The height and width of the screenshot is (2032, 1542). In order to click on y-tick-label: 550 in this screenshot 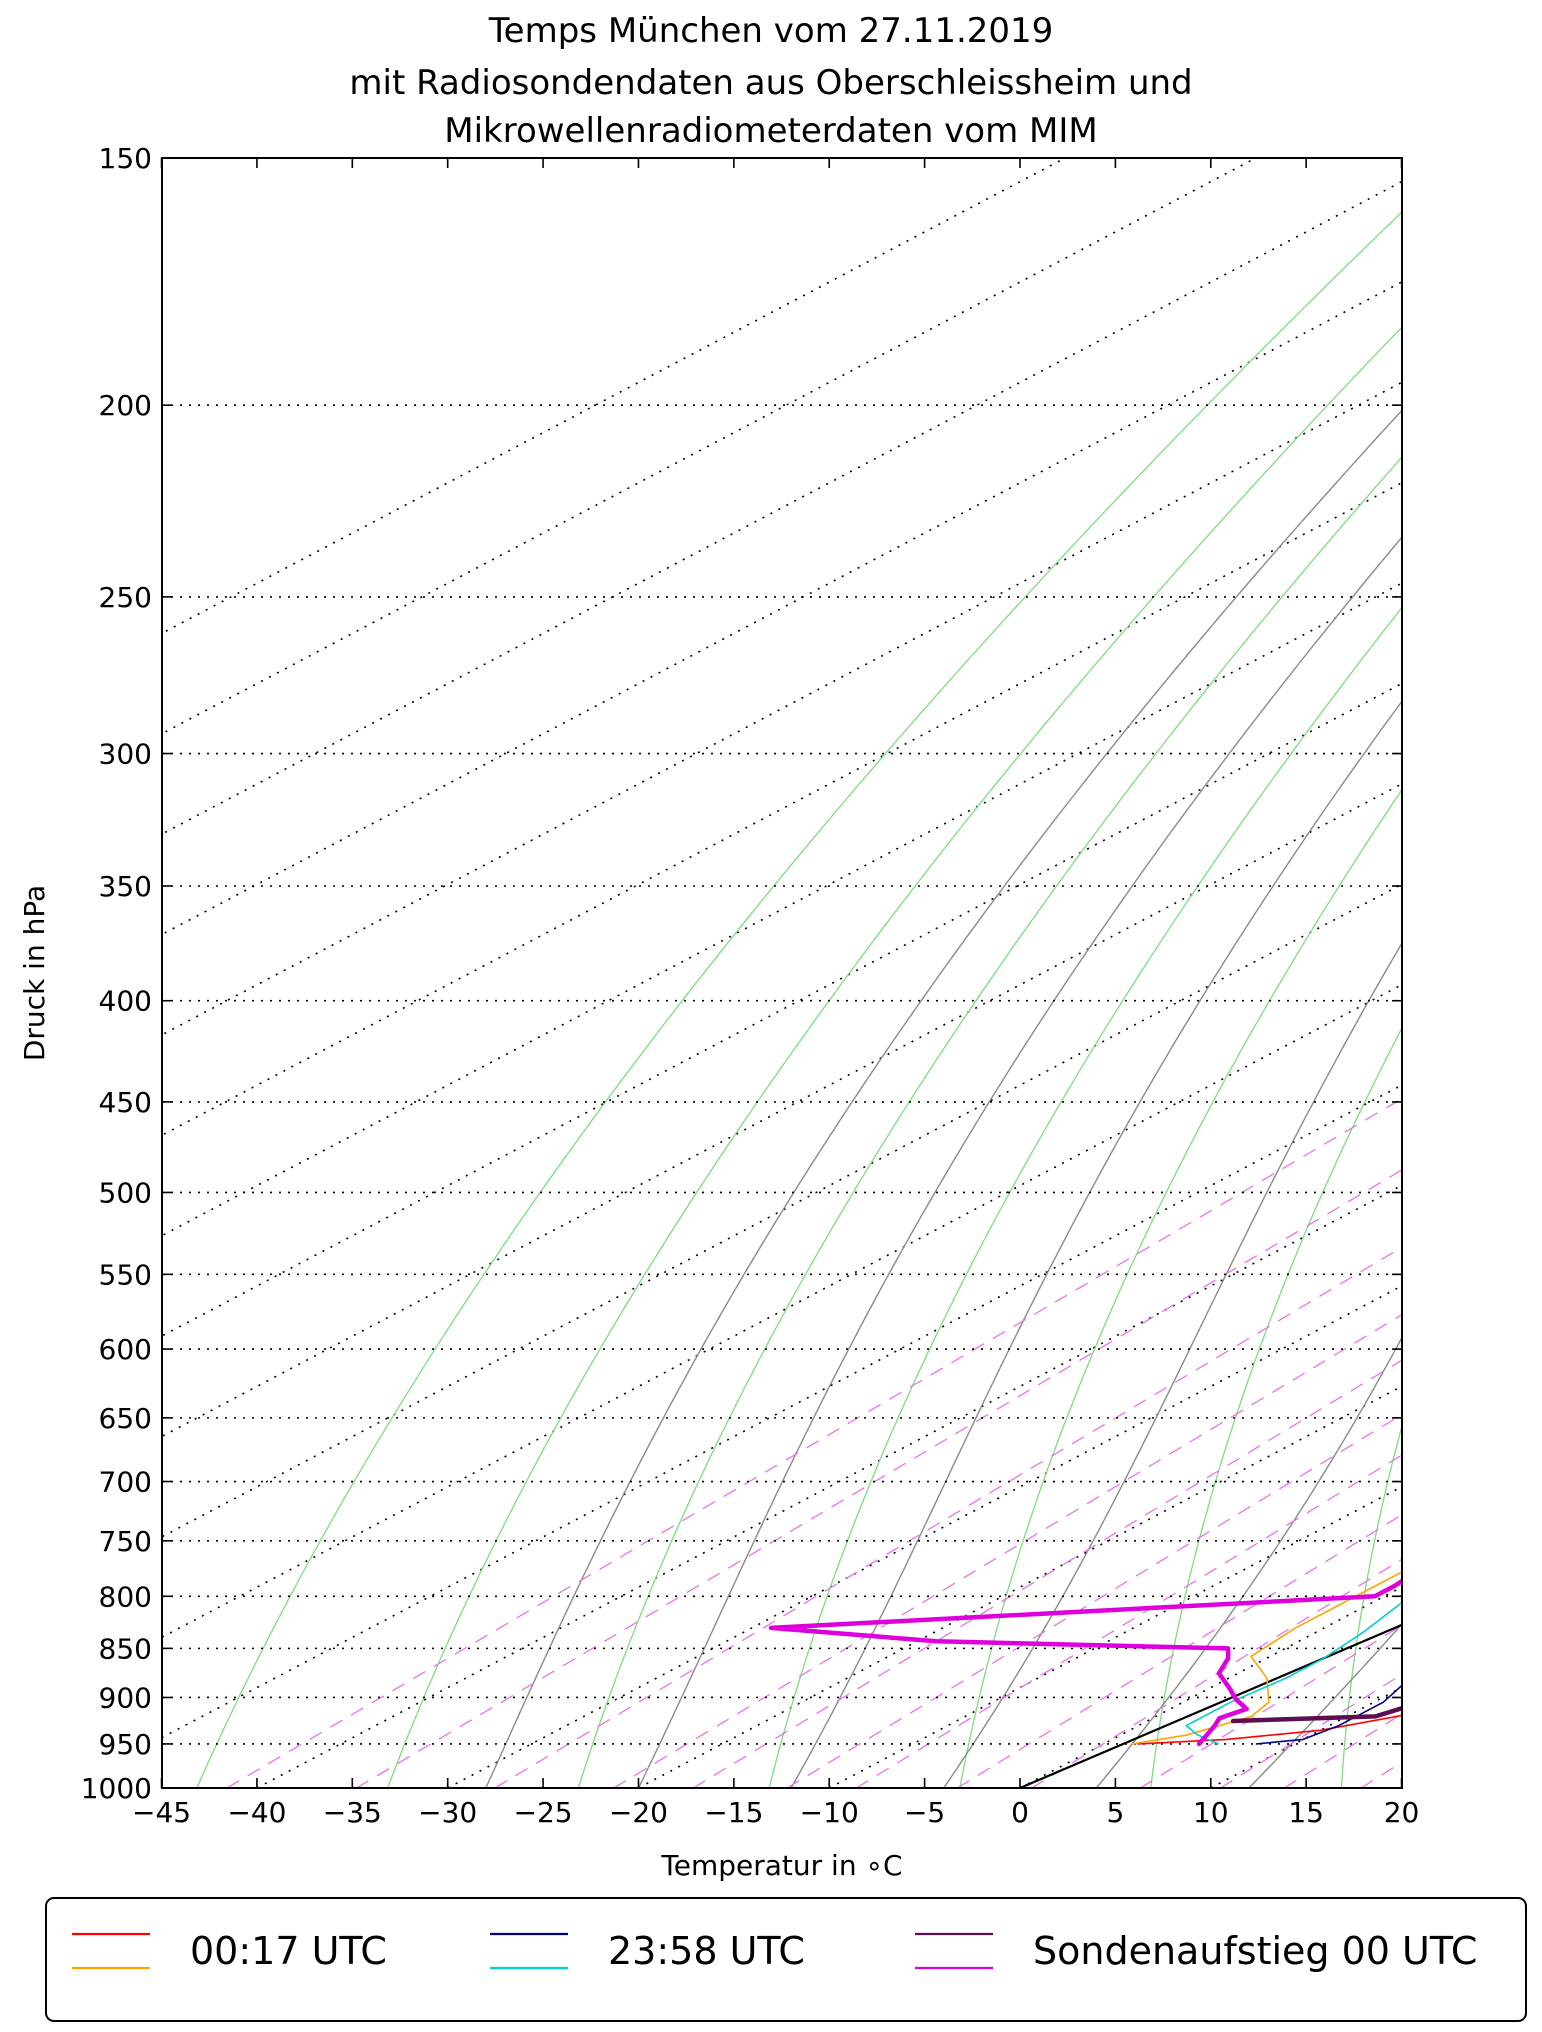, I will do `click(125, 1274)`.